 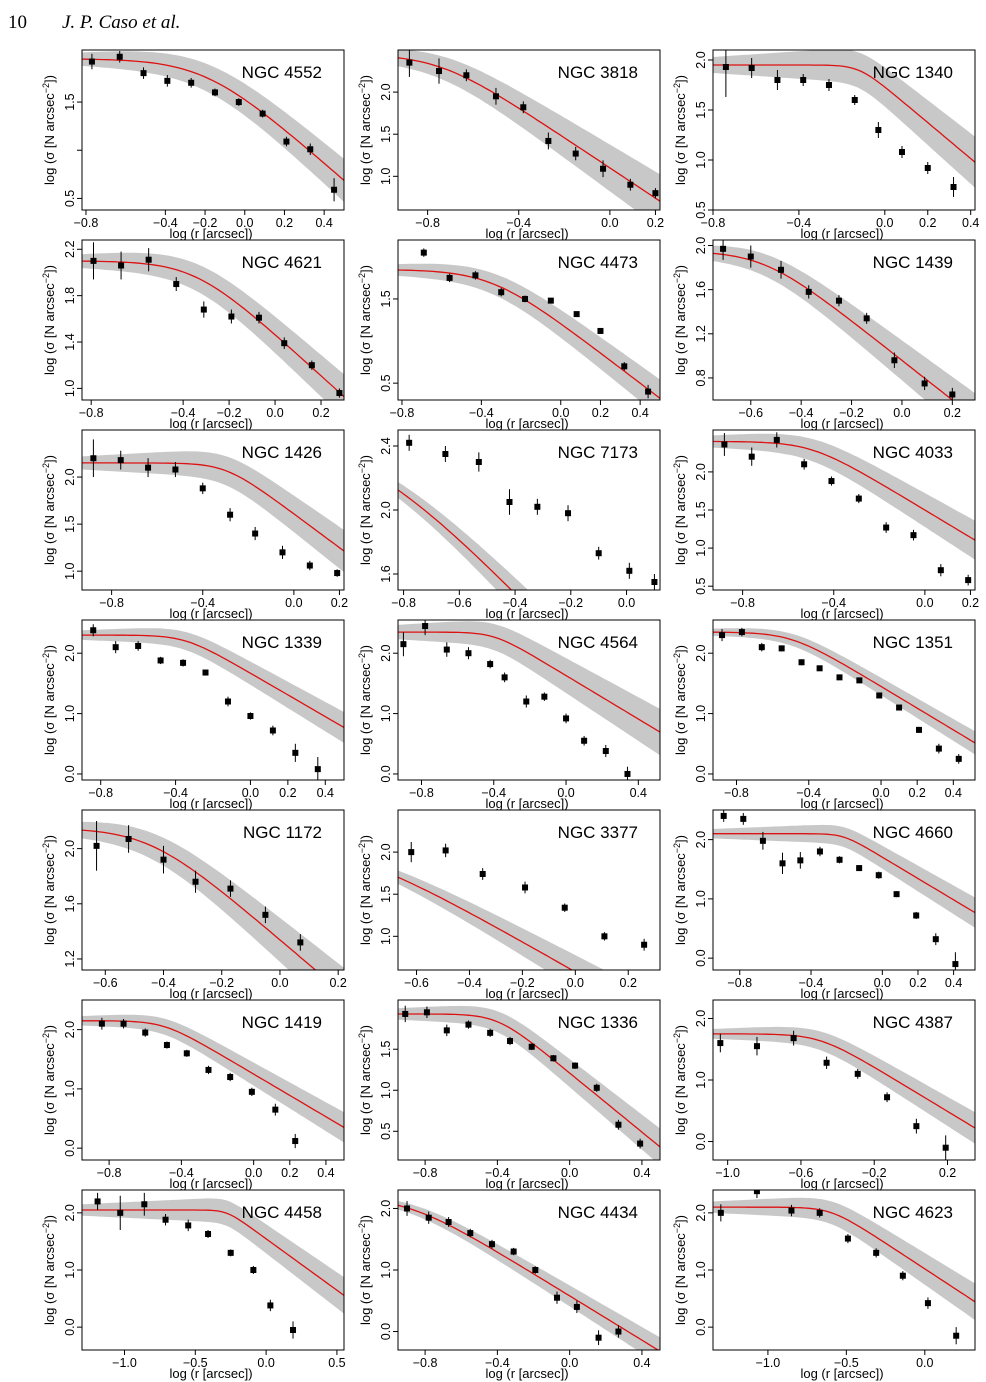 What do you see at coordinates (282, 642) in the screenshot?
I see `panel-title: NGC 1339` at bounding box center [282, 642].